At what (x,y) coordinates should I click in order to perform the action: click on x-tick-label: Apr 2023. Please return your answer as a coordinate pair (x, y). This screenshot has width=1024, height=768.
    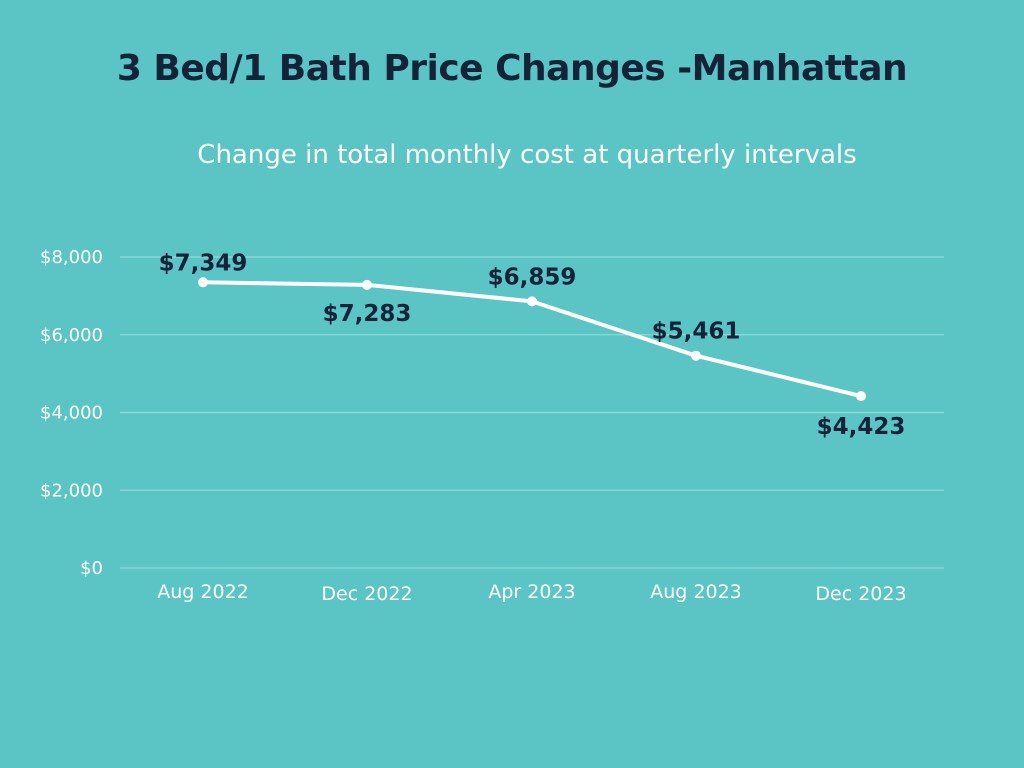
    Looking at the image, I should click on (531, 592).